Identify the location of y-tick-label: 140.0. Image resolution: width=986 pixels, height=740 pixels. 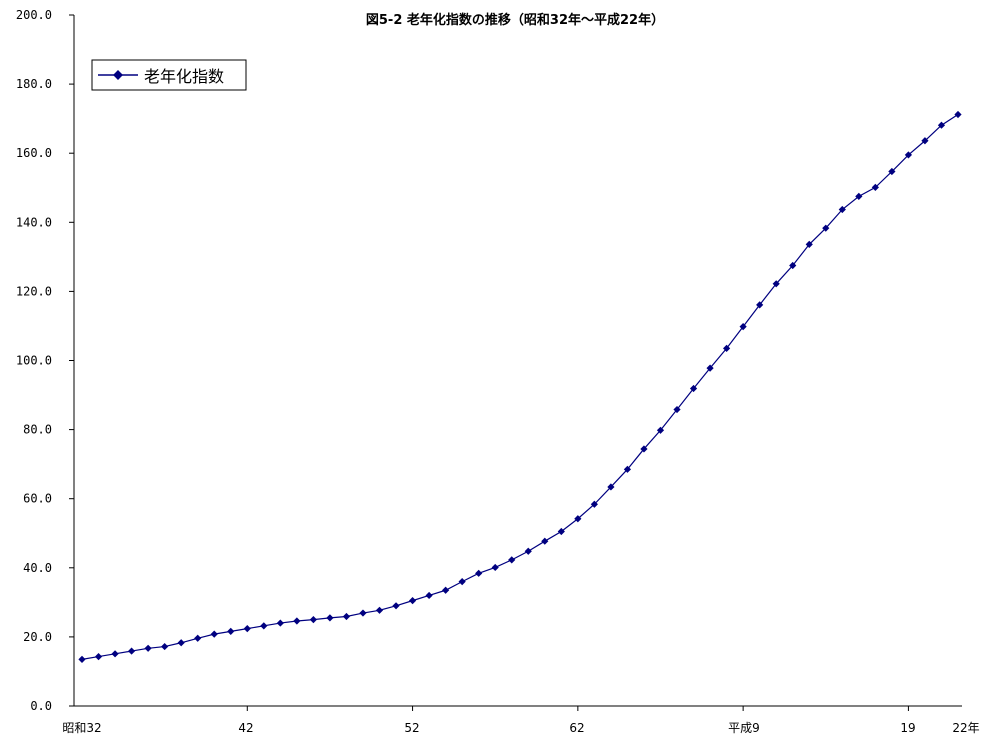
(34, 222).